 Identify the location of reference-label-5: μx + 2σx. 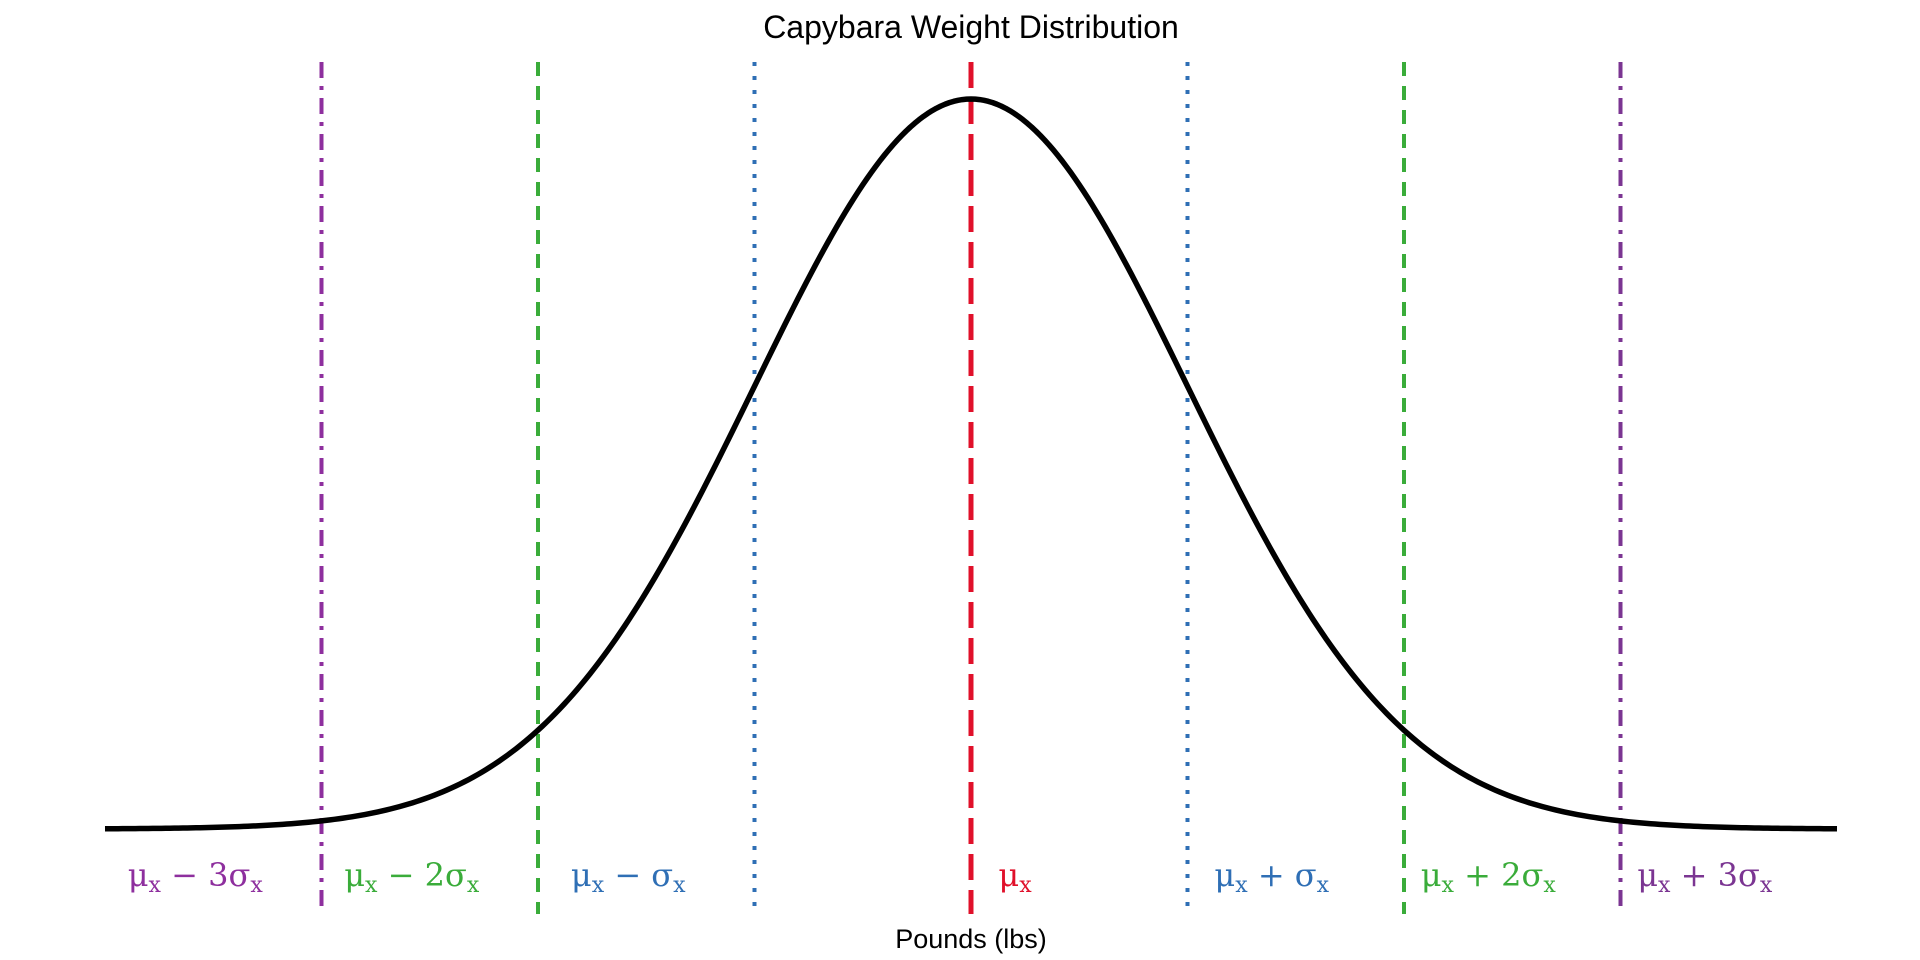
(1489, 877).